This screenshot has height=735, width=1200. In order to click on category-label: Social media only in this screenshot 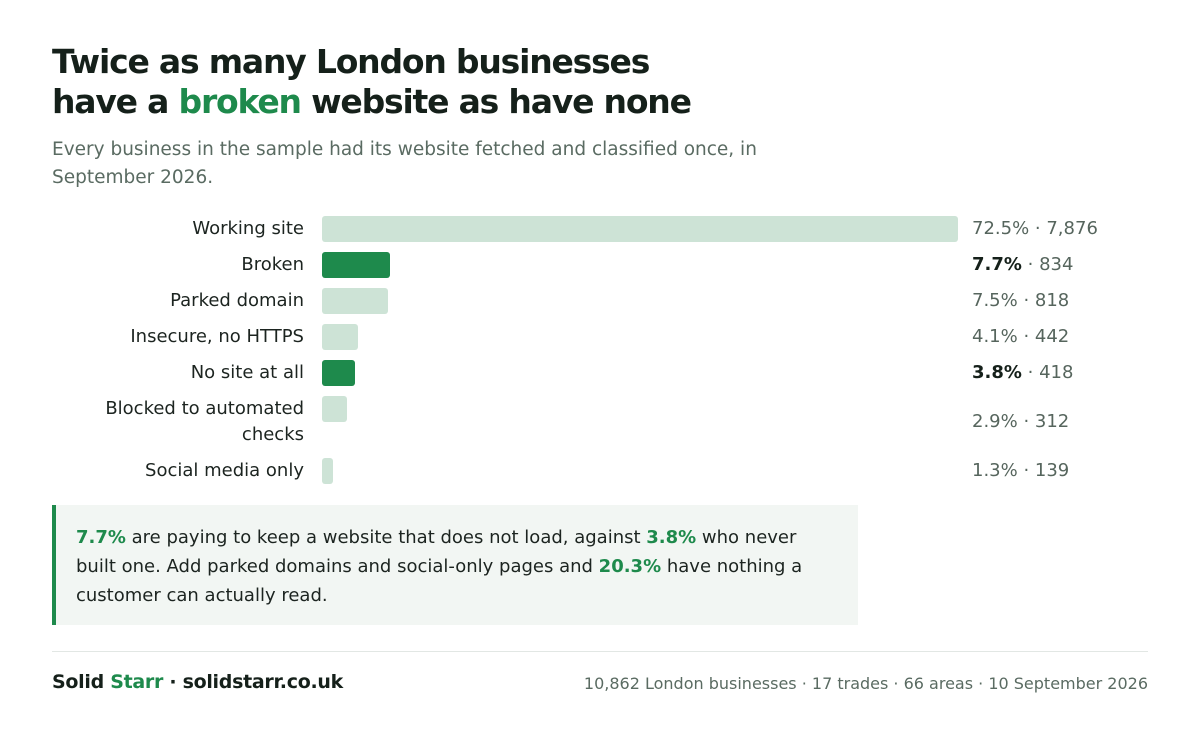, I will do `click(224, 470)`.